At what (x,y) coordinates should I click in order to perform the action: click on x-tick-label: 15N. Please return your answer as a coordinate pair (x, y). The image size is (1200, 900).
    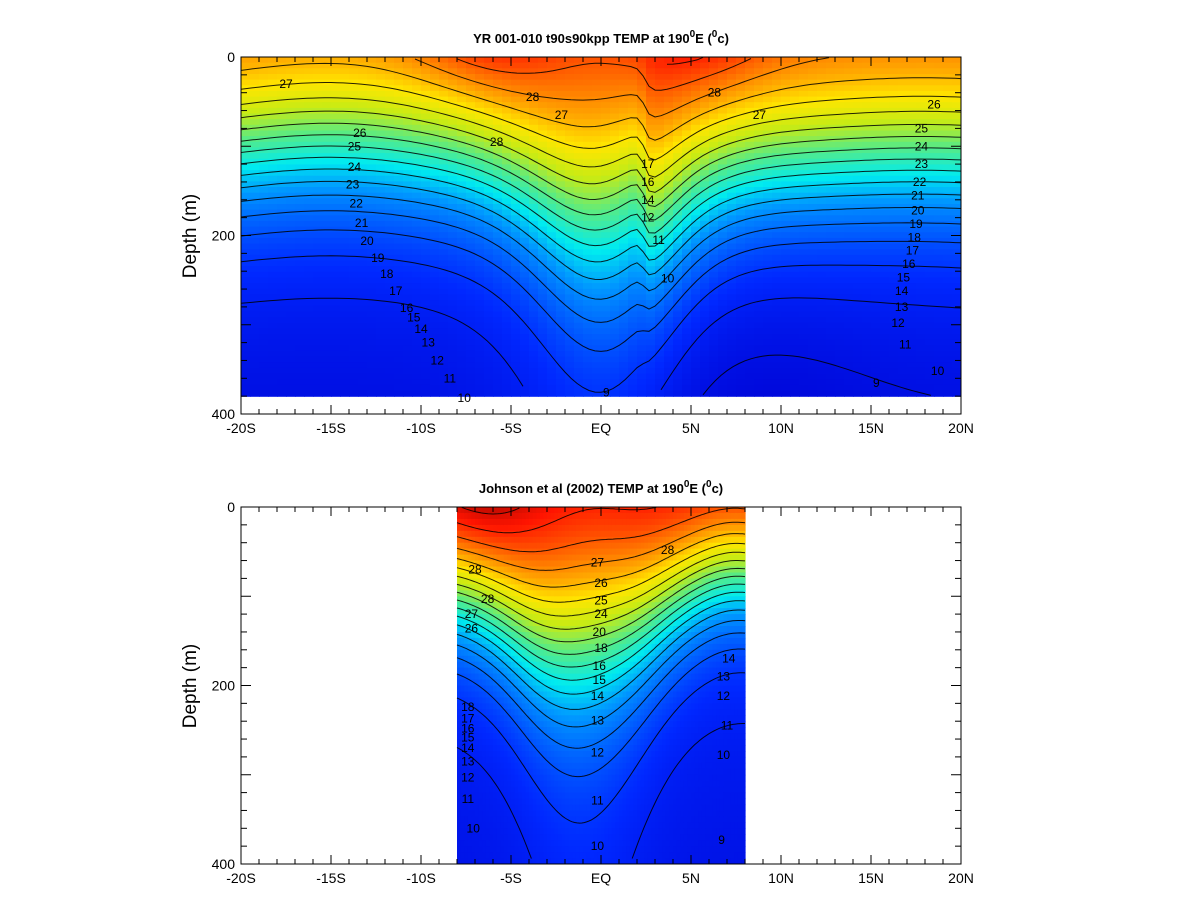
    Looking at the image, I should click on (871, 428).